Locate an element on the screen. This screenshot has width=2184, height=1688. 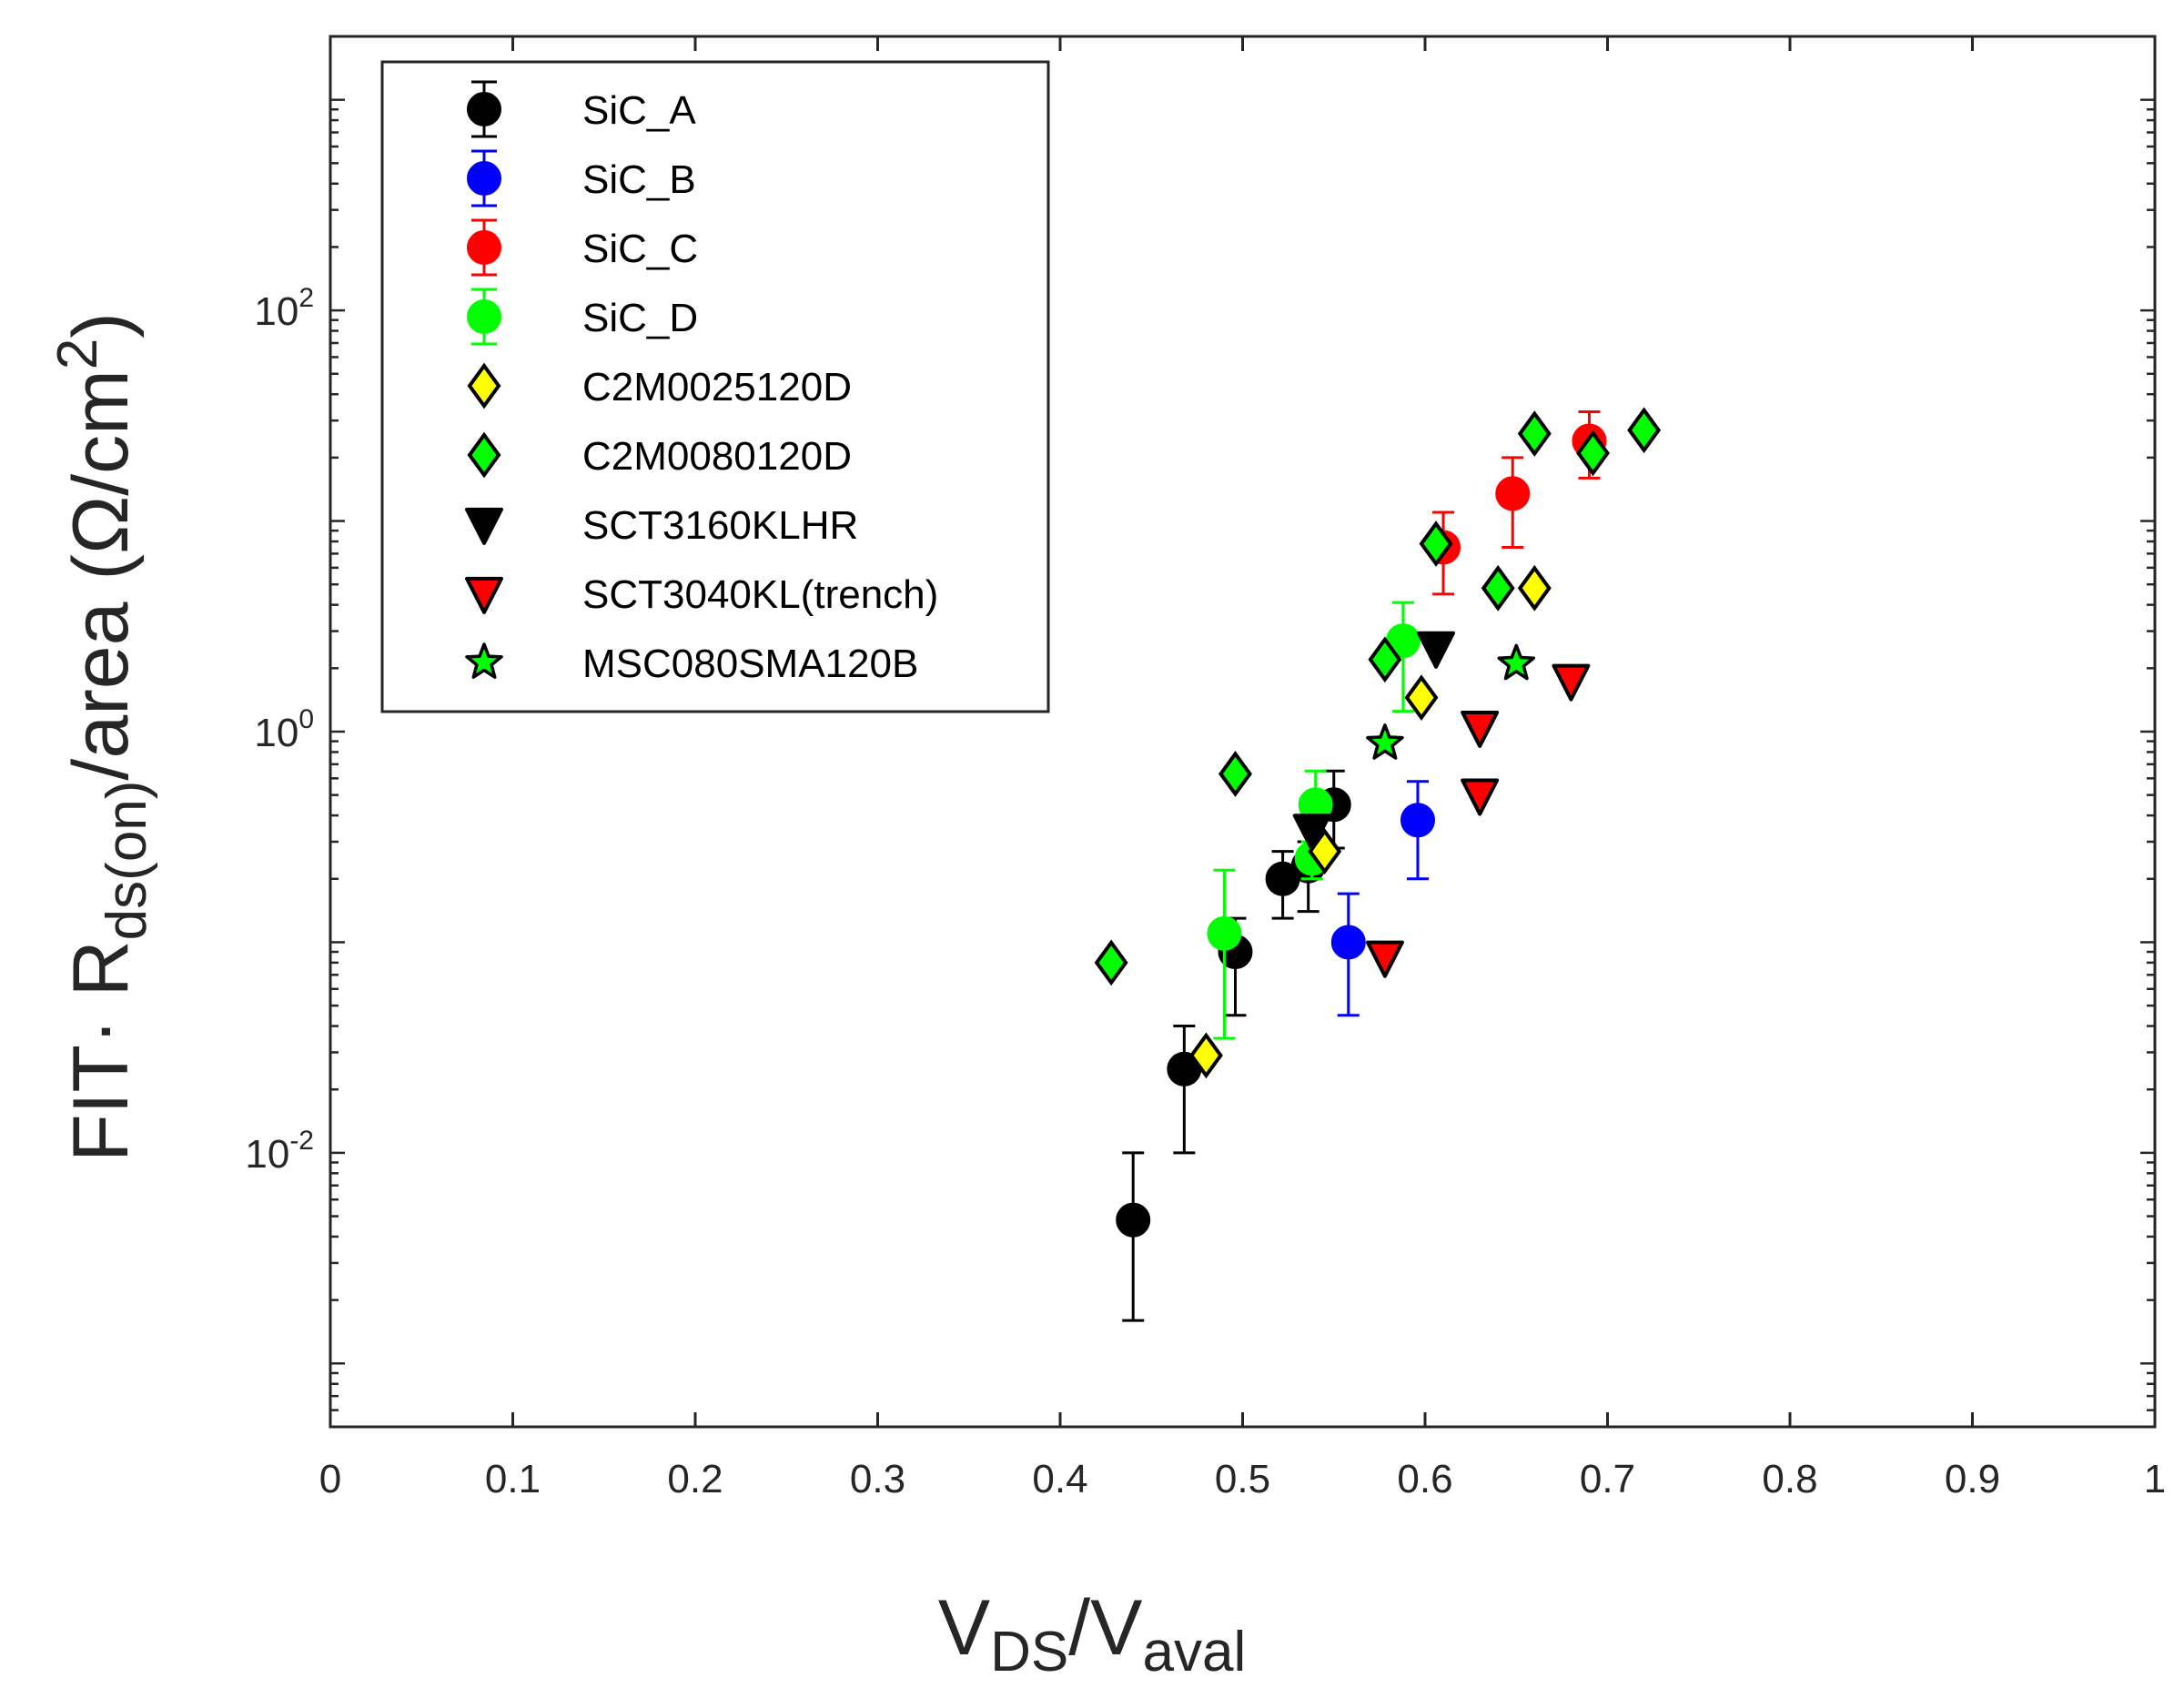
series-c2m0080120d is located at coordinates (1378, 696).